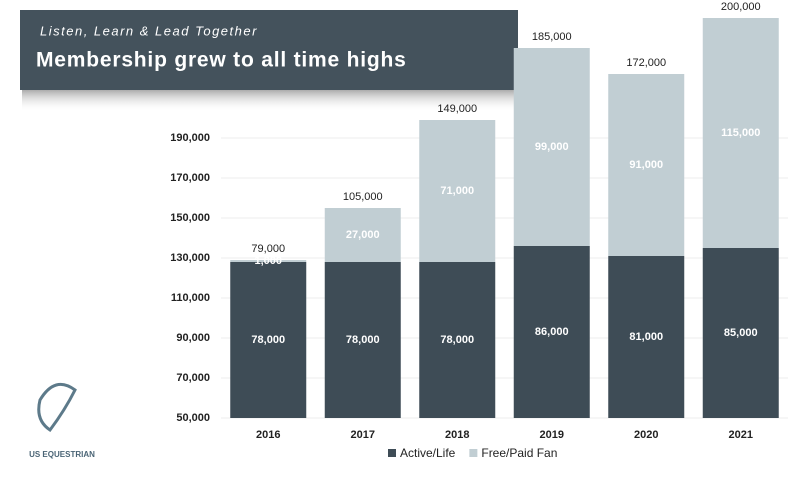 The image size is (800, 478). I want to click on value-label: 81,000, so click(646, 337).